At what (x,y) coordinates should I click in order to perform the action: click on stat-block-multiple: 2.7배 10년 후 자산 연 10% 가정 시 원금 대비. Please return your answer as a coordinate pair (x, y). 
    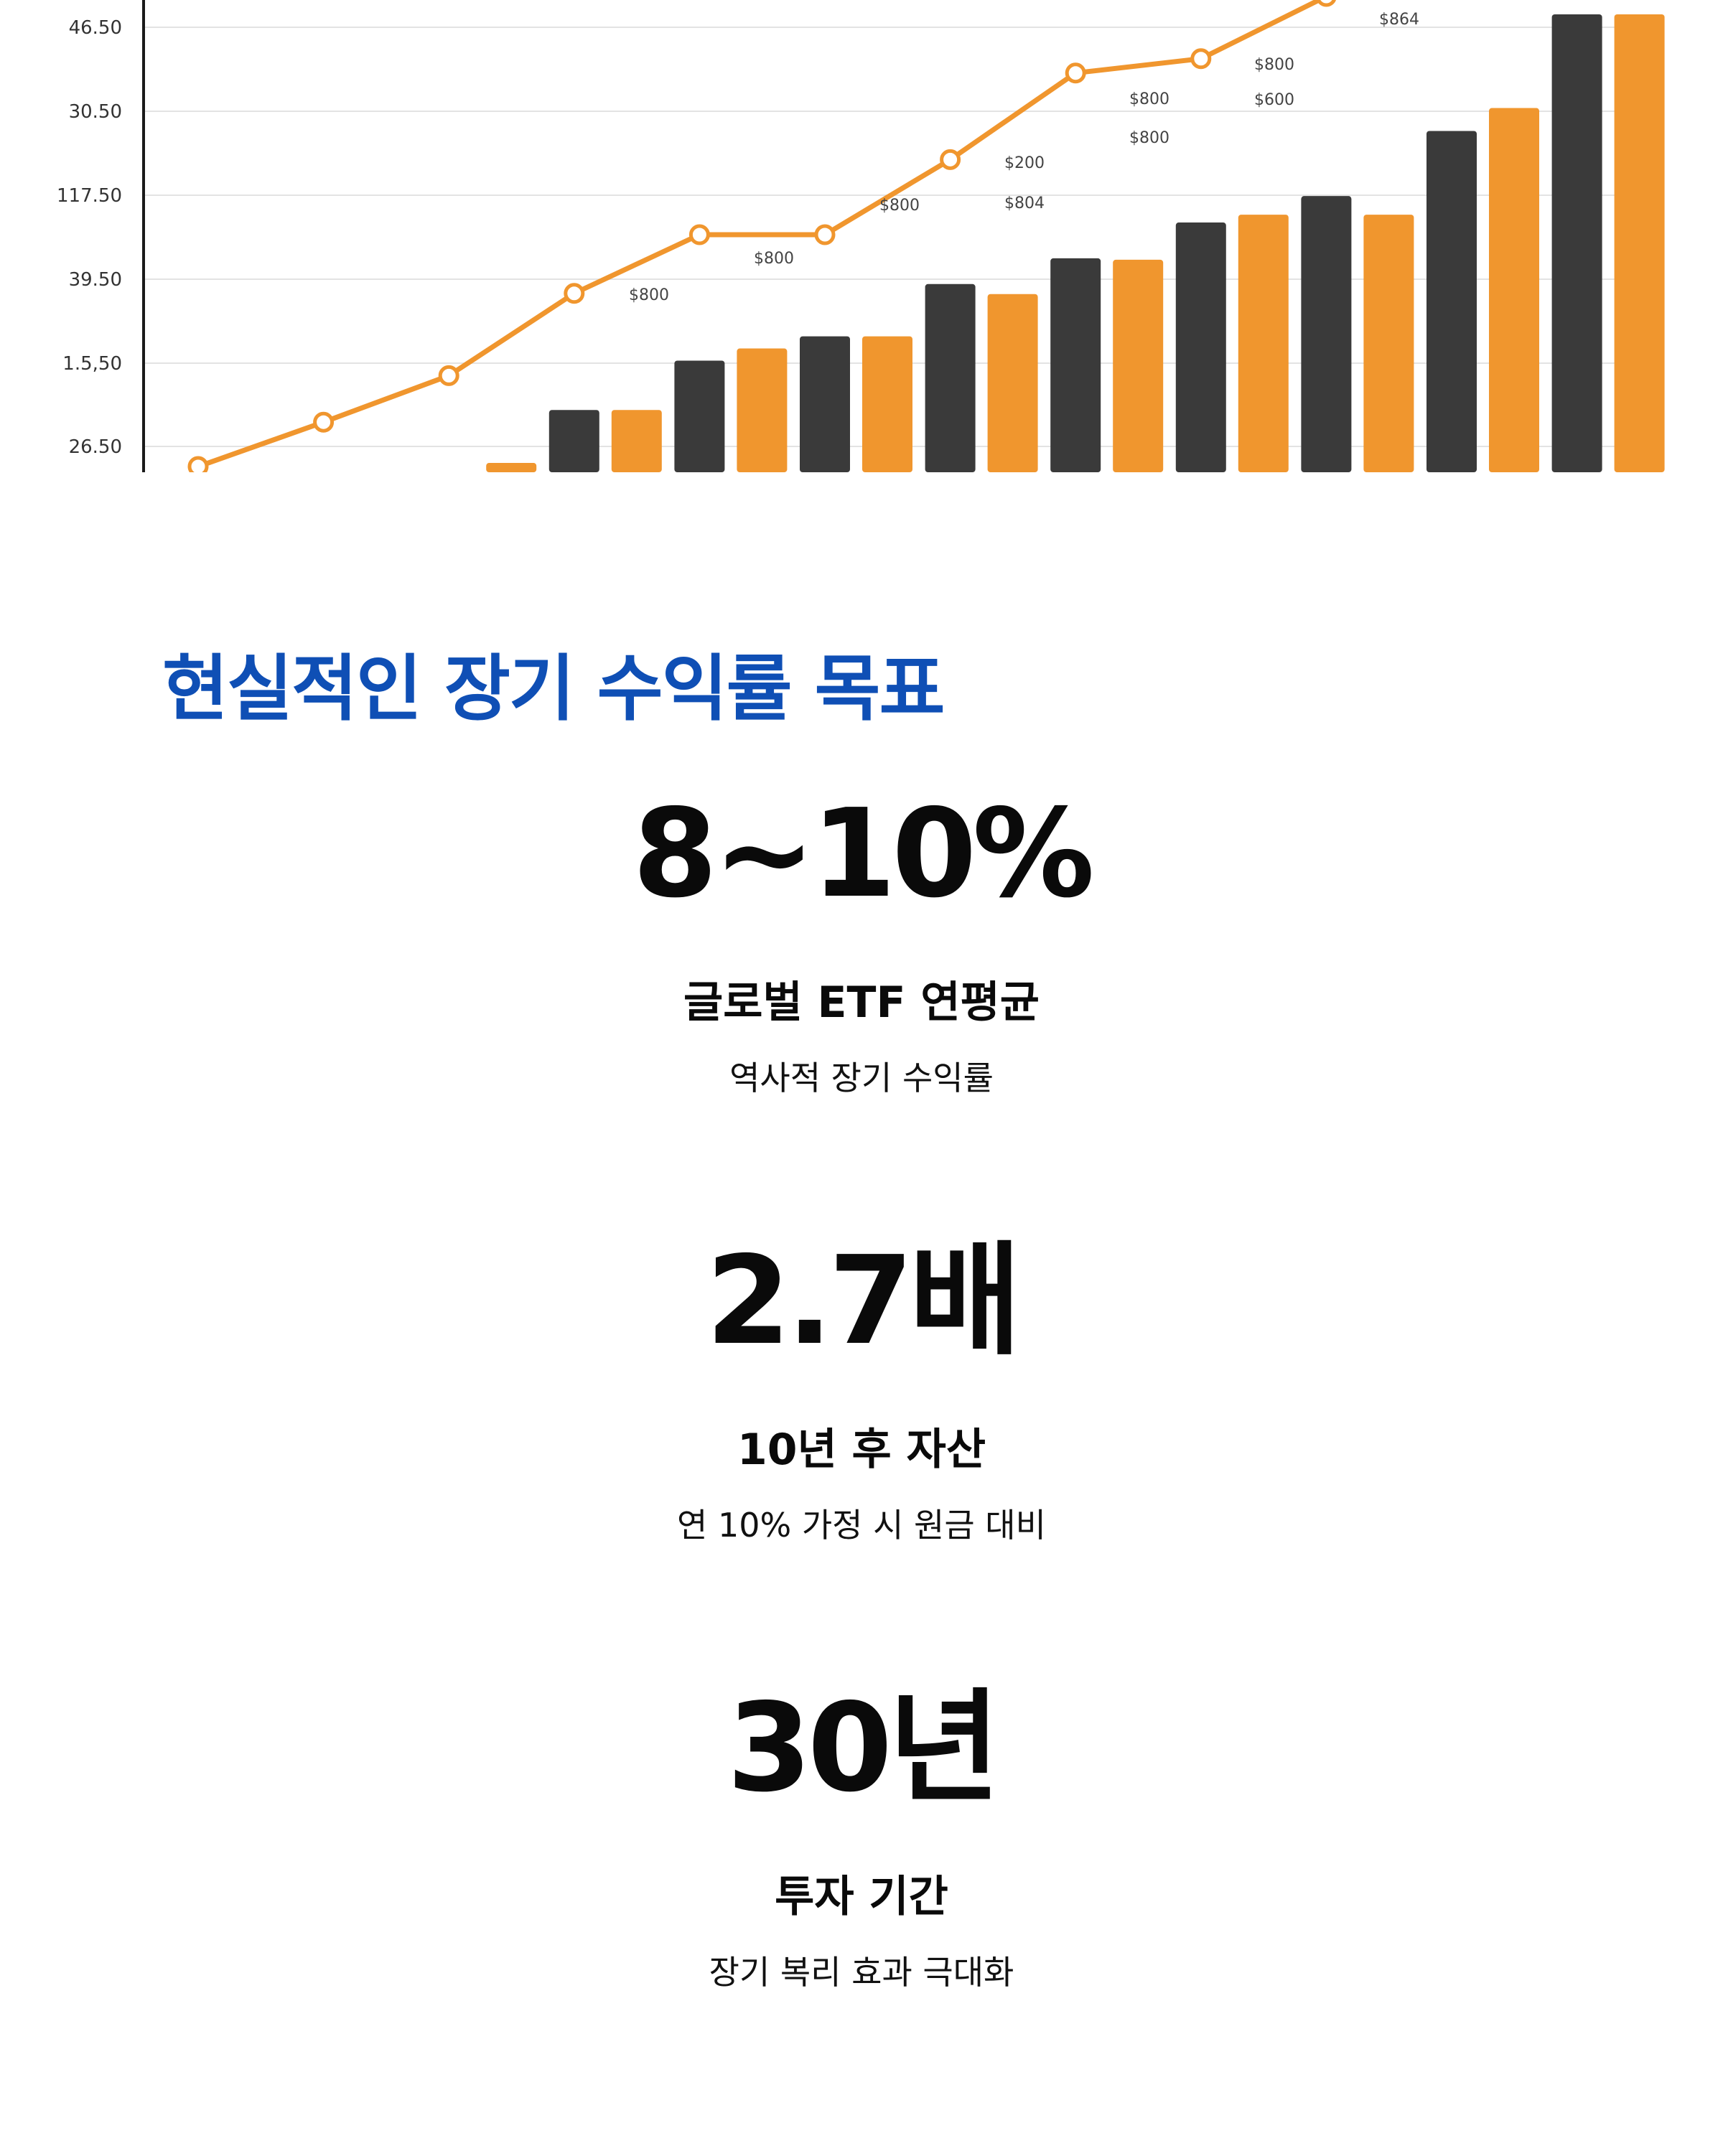
    Looking at the image, I should click on (861, 1391).